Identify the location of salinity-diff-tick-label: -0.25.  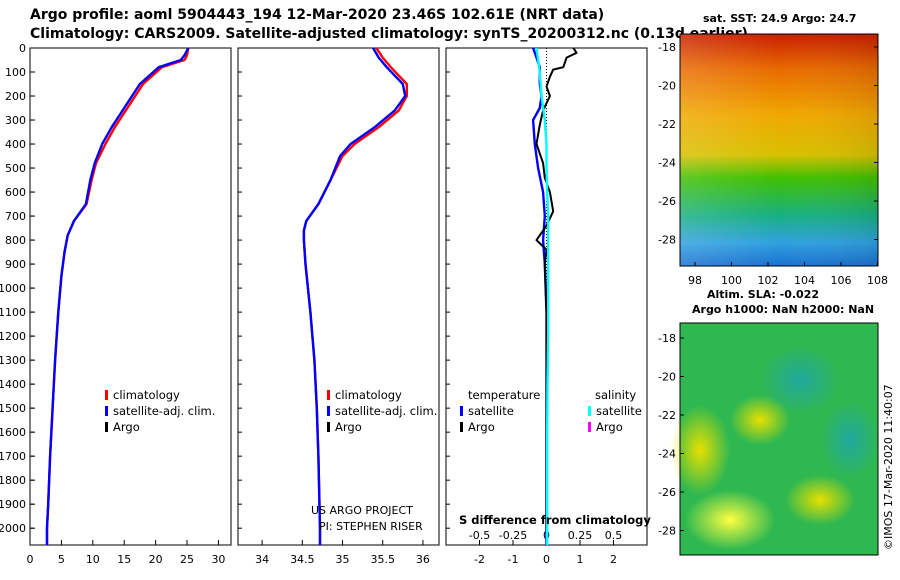
(513, 535).